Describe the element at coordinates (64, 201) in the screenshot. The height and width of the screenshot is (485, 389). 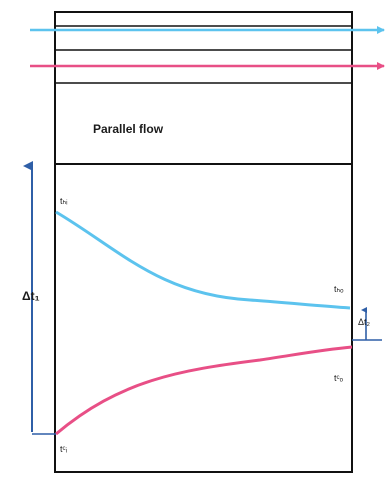
I see `hot-inlet-label: tₕᵢ` at that location.